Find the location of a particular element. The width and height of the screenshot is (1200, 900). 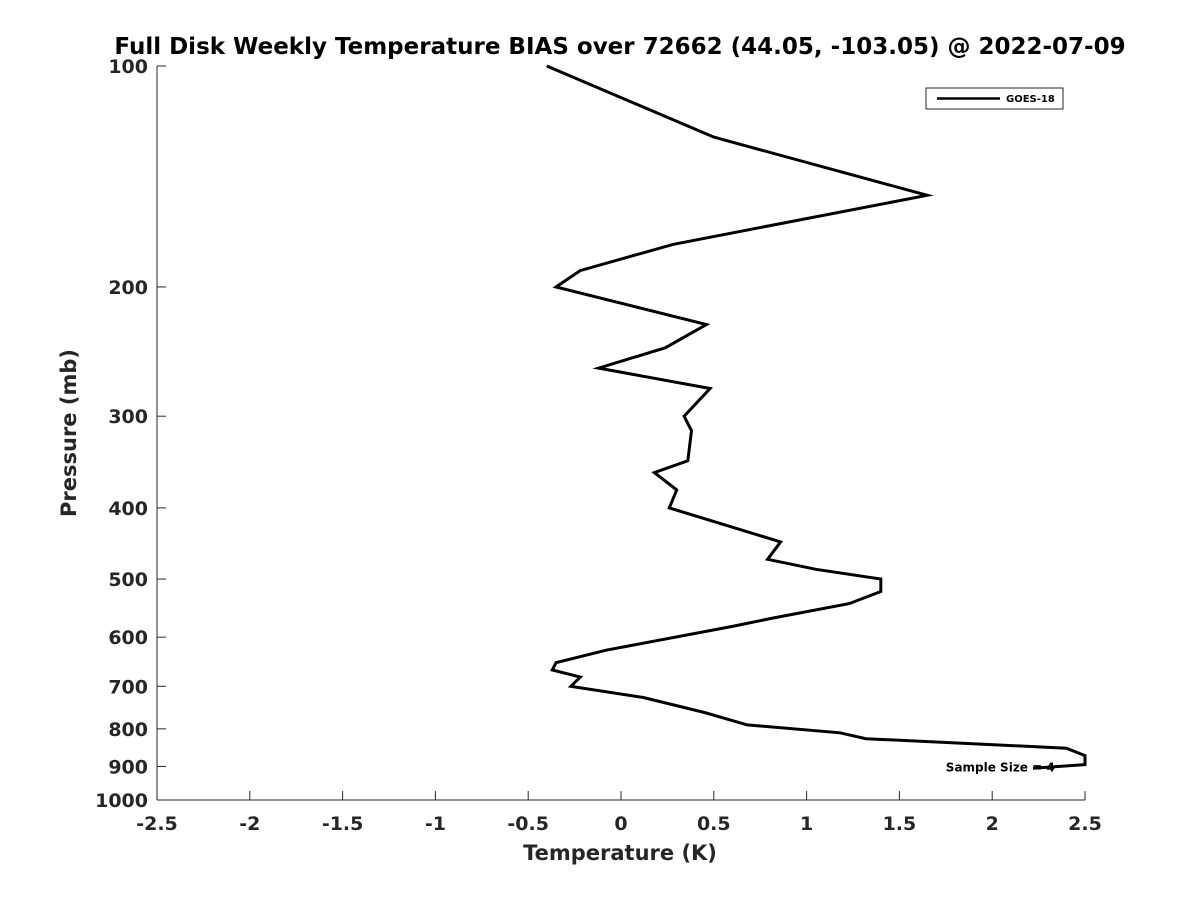

y-tick-label: 400 is located at coordinates (128, 509).